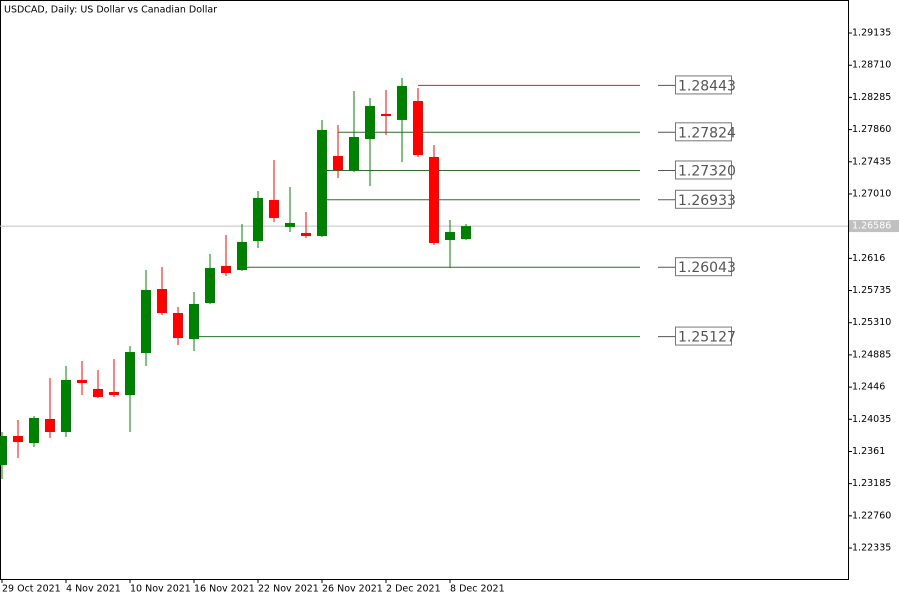  I want to click on y-tick-label: 1.2616, so click(868, 258).